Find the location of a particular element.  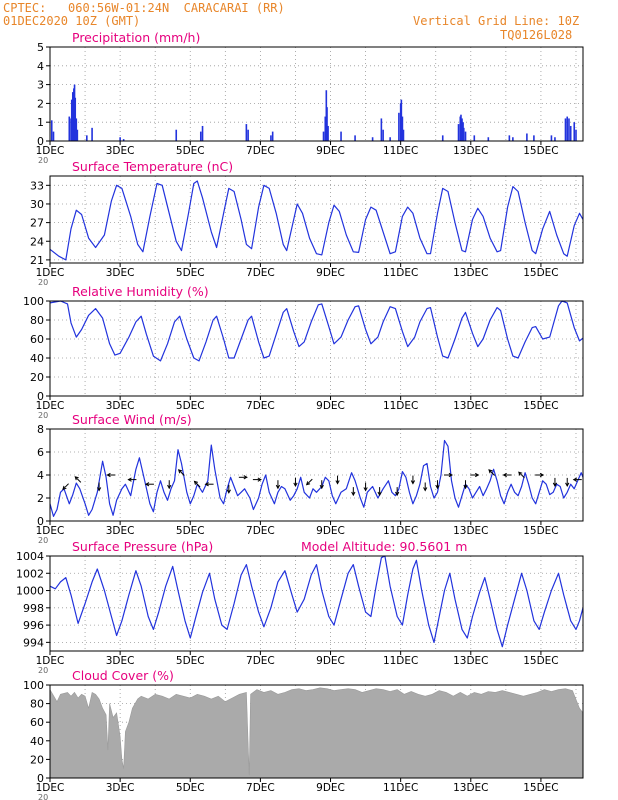

y-tick-label: 6 is located at coordinates (40, 452).